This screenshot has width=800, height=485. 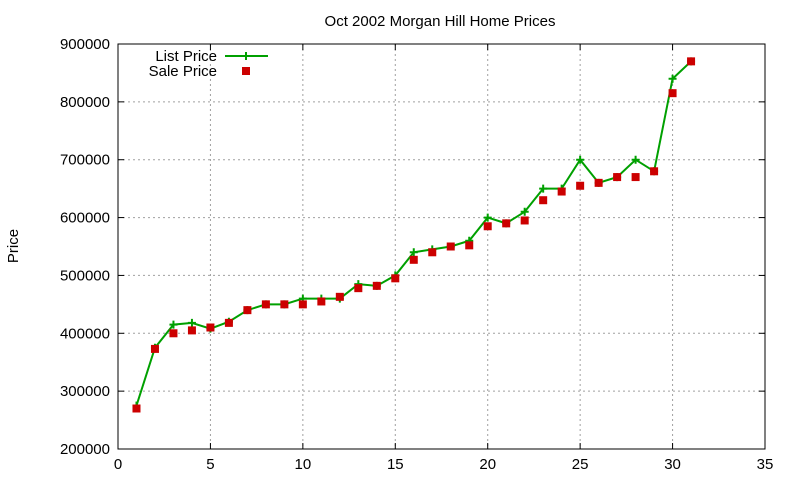 I want to click on x-tick-label: 10, so click(x=303, y=464).